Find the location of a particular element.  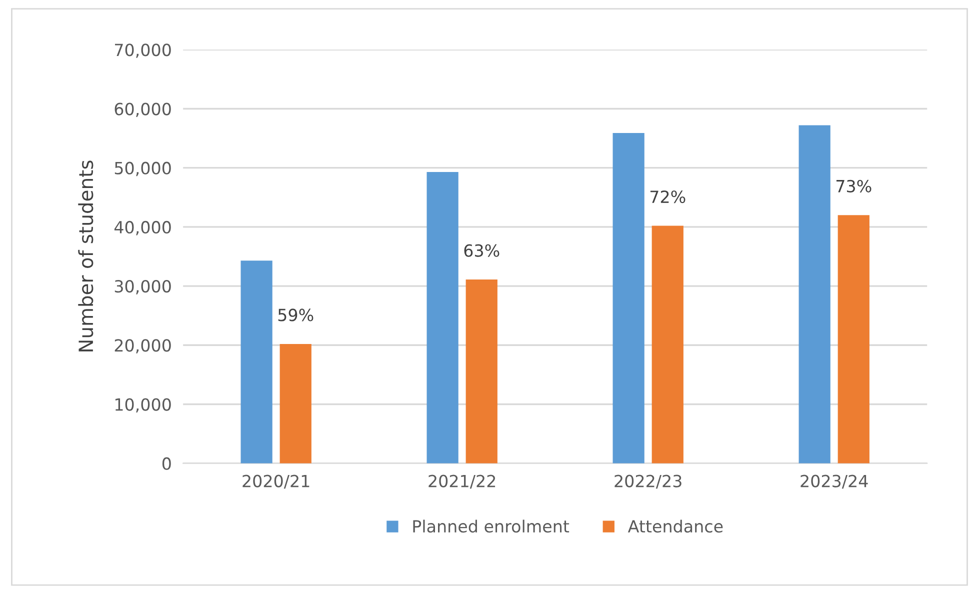

legend-label: Planned enrolment is located at coordinates (491, 526).